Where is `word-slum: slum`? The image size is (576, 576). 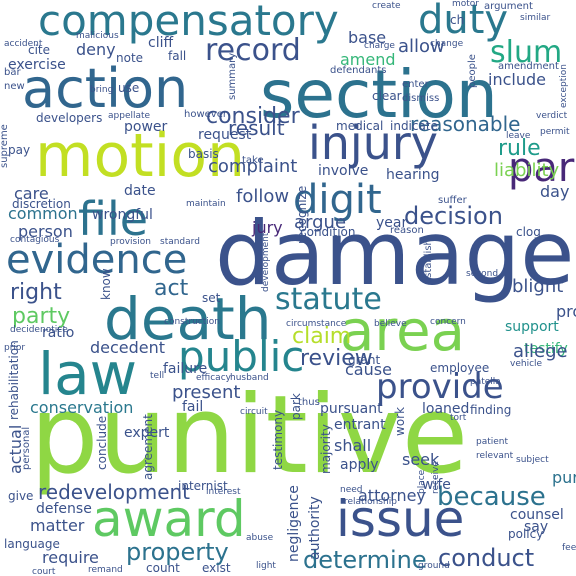 word-slum: slum is located at coordinates (526, 52).